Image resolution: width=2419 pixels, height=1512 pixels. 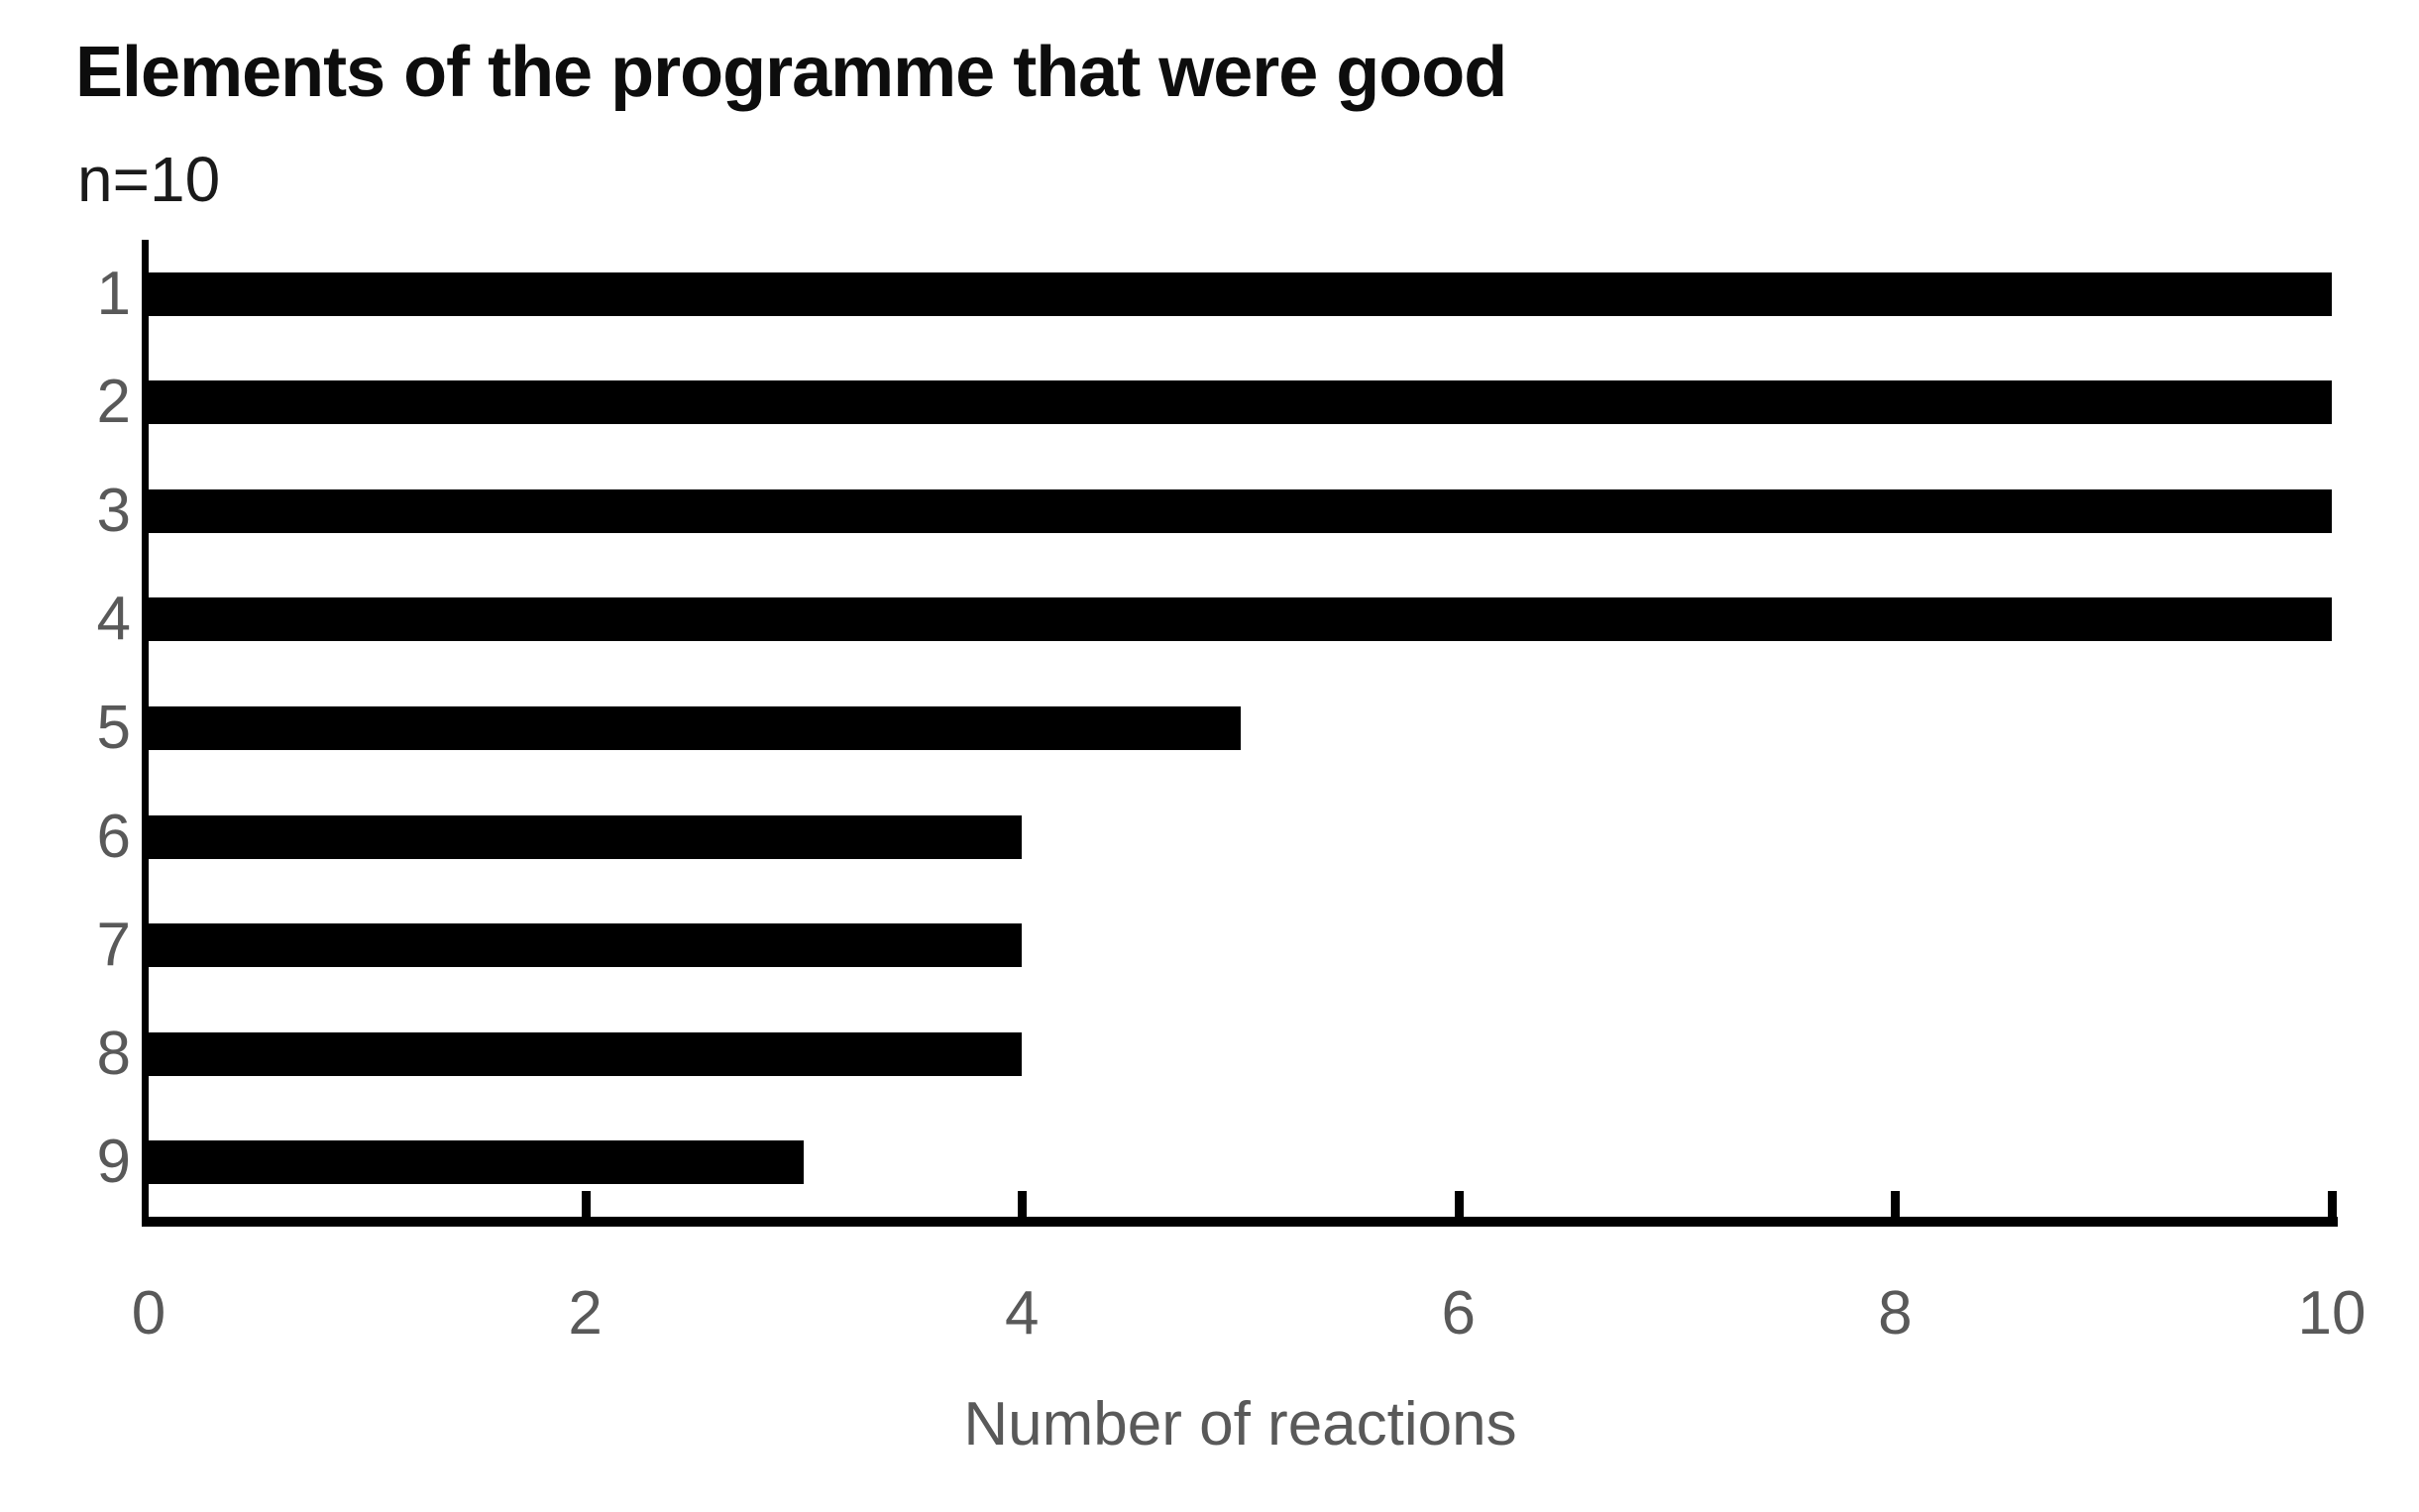 I want to click on category-label-7: 7, so click(x=114, y=946).